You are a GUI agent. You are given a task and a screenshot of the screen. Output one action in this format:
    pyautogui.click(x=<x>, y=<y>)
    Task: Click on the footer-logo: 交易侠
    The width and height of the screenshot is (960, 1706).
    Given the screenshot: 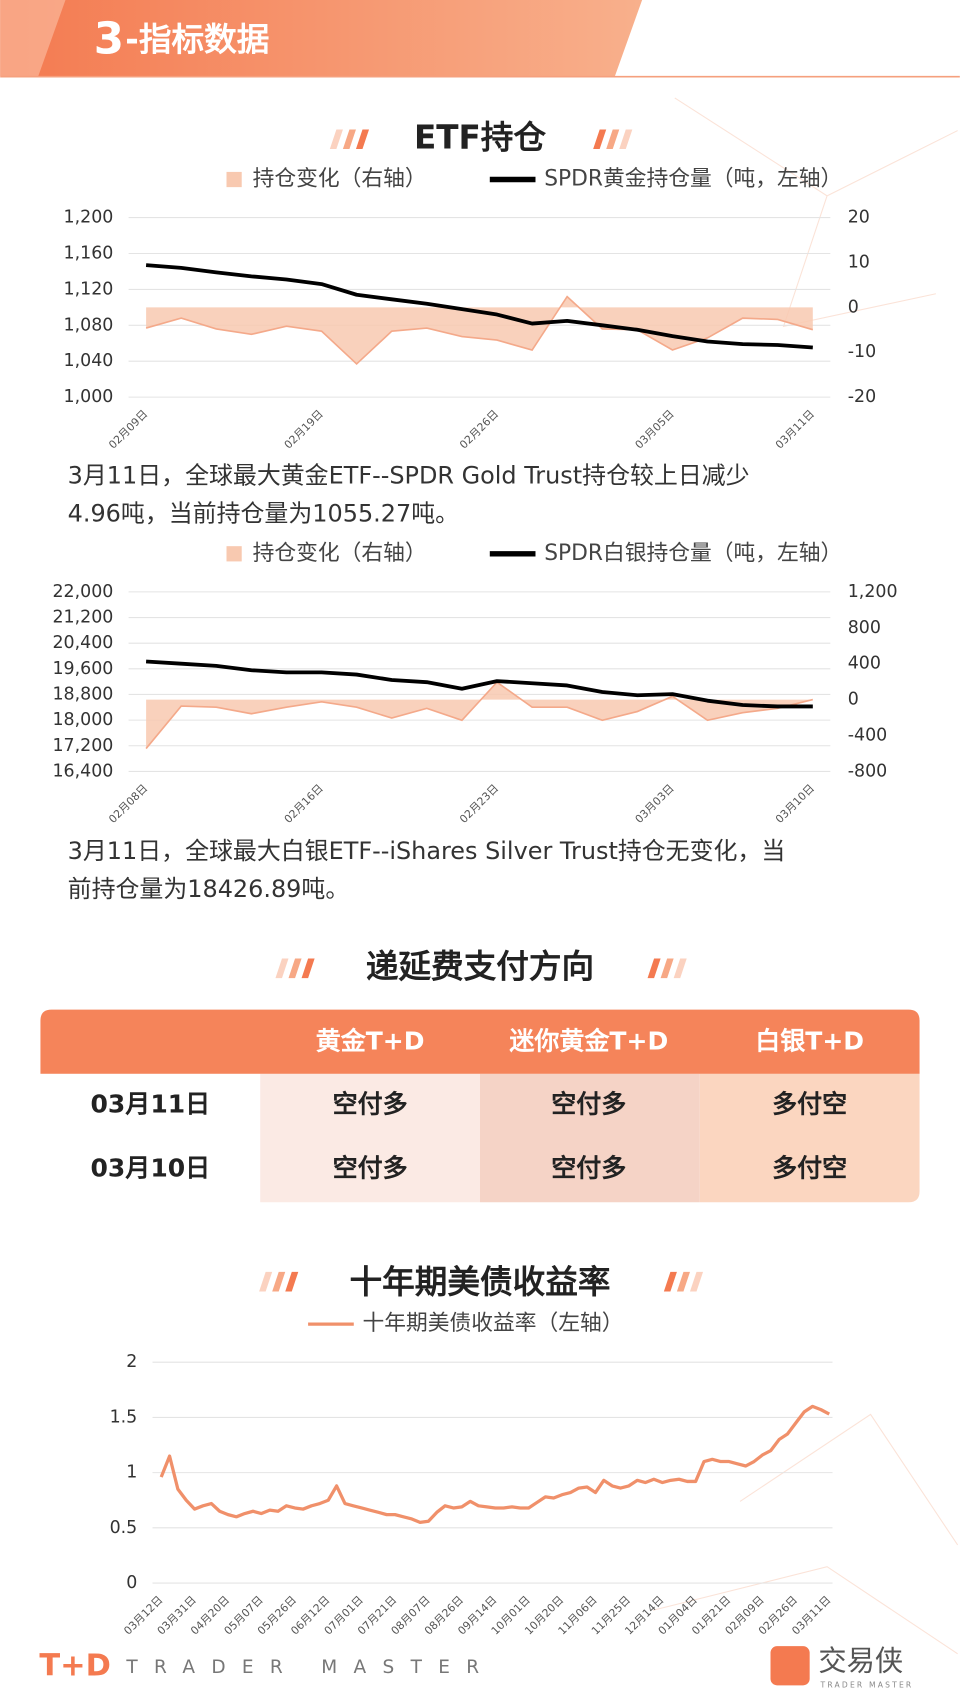 What is the action you would take?
    pyautogui.click(x=860, y=1660)
    